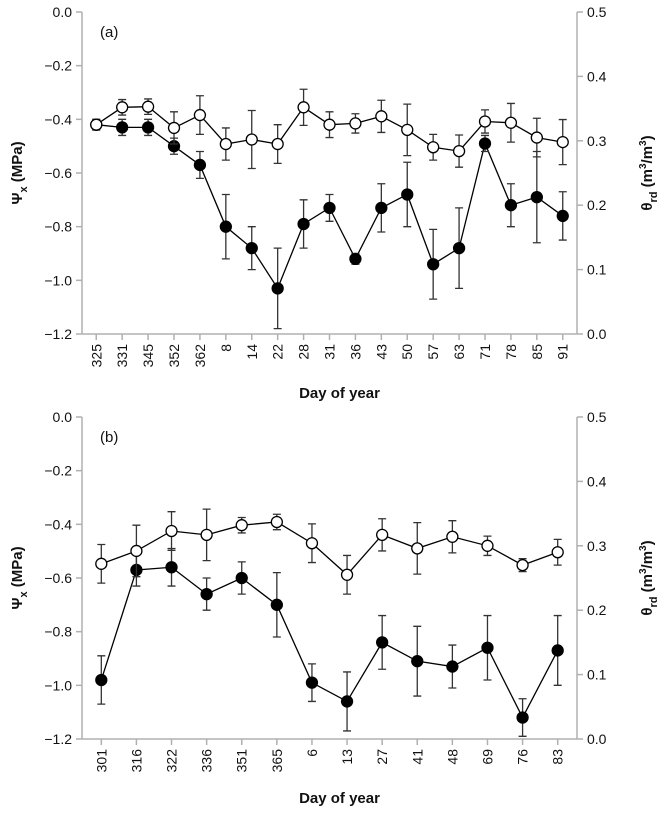 Image resolution: width=670 pixels, height=815 pixels. I want to click on x-tick-label: 352, so click(174, 356).